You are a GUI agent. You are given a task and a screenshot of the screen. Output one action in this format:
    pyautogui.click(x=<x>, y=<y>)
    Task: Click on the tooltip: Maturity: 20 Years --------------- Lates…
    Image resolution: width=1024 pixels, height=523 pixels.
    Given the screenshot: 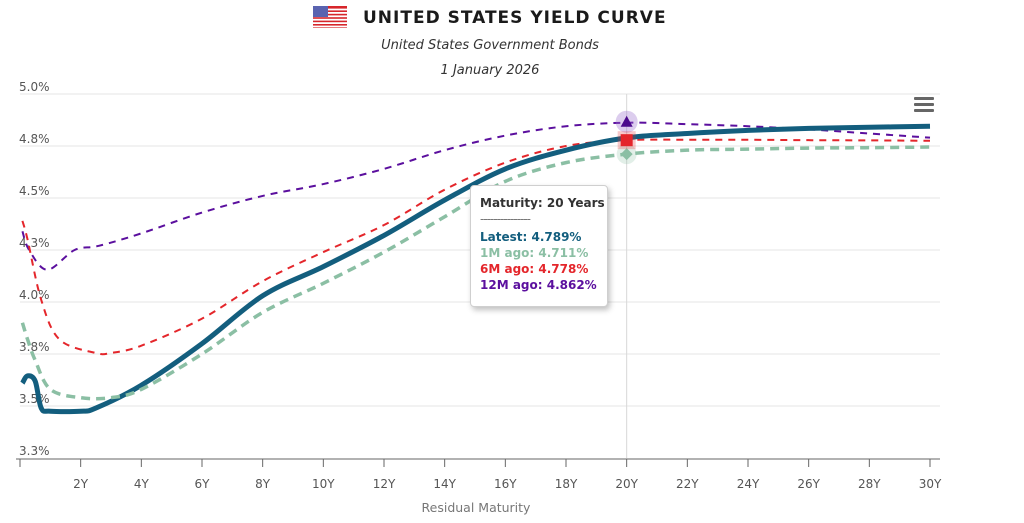 What is the action you would take?
    pyautogui.click(x=539, y=246)
    